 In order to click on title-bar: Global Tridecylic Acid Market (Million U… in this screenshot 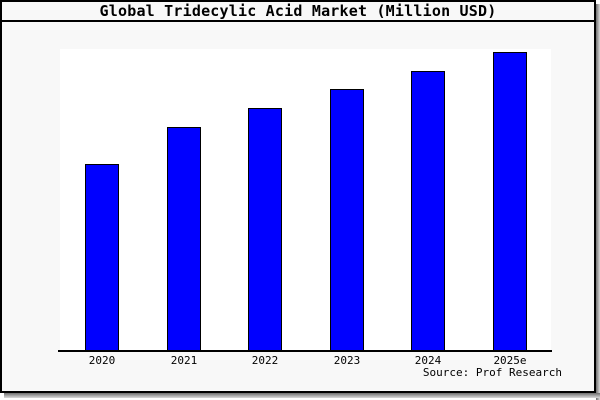, I will do `click(298, 12)`.